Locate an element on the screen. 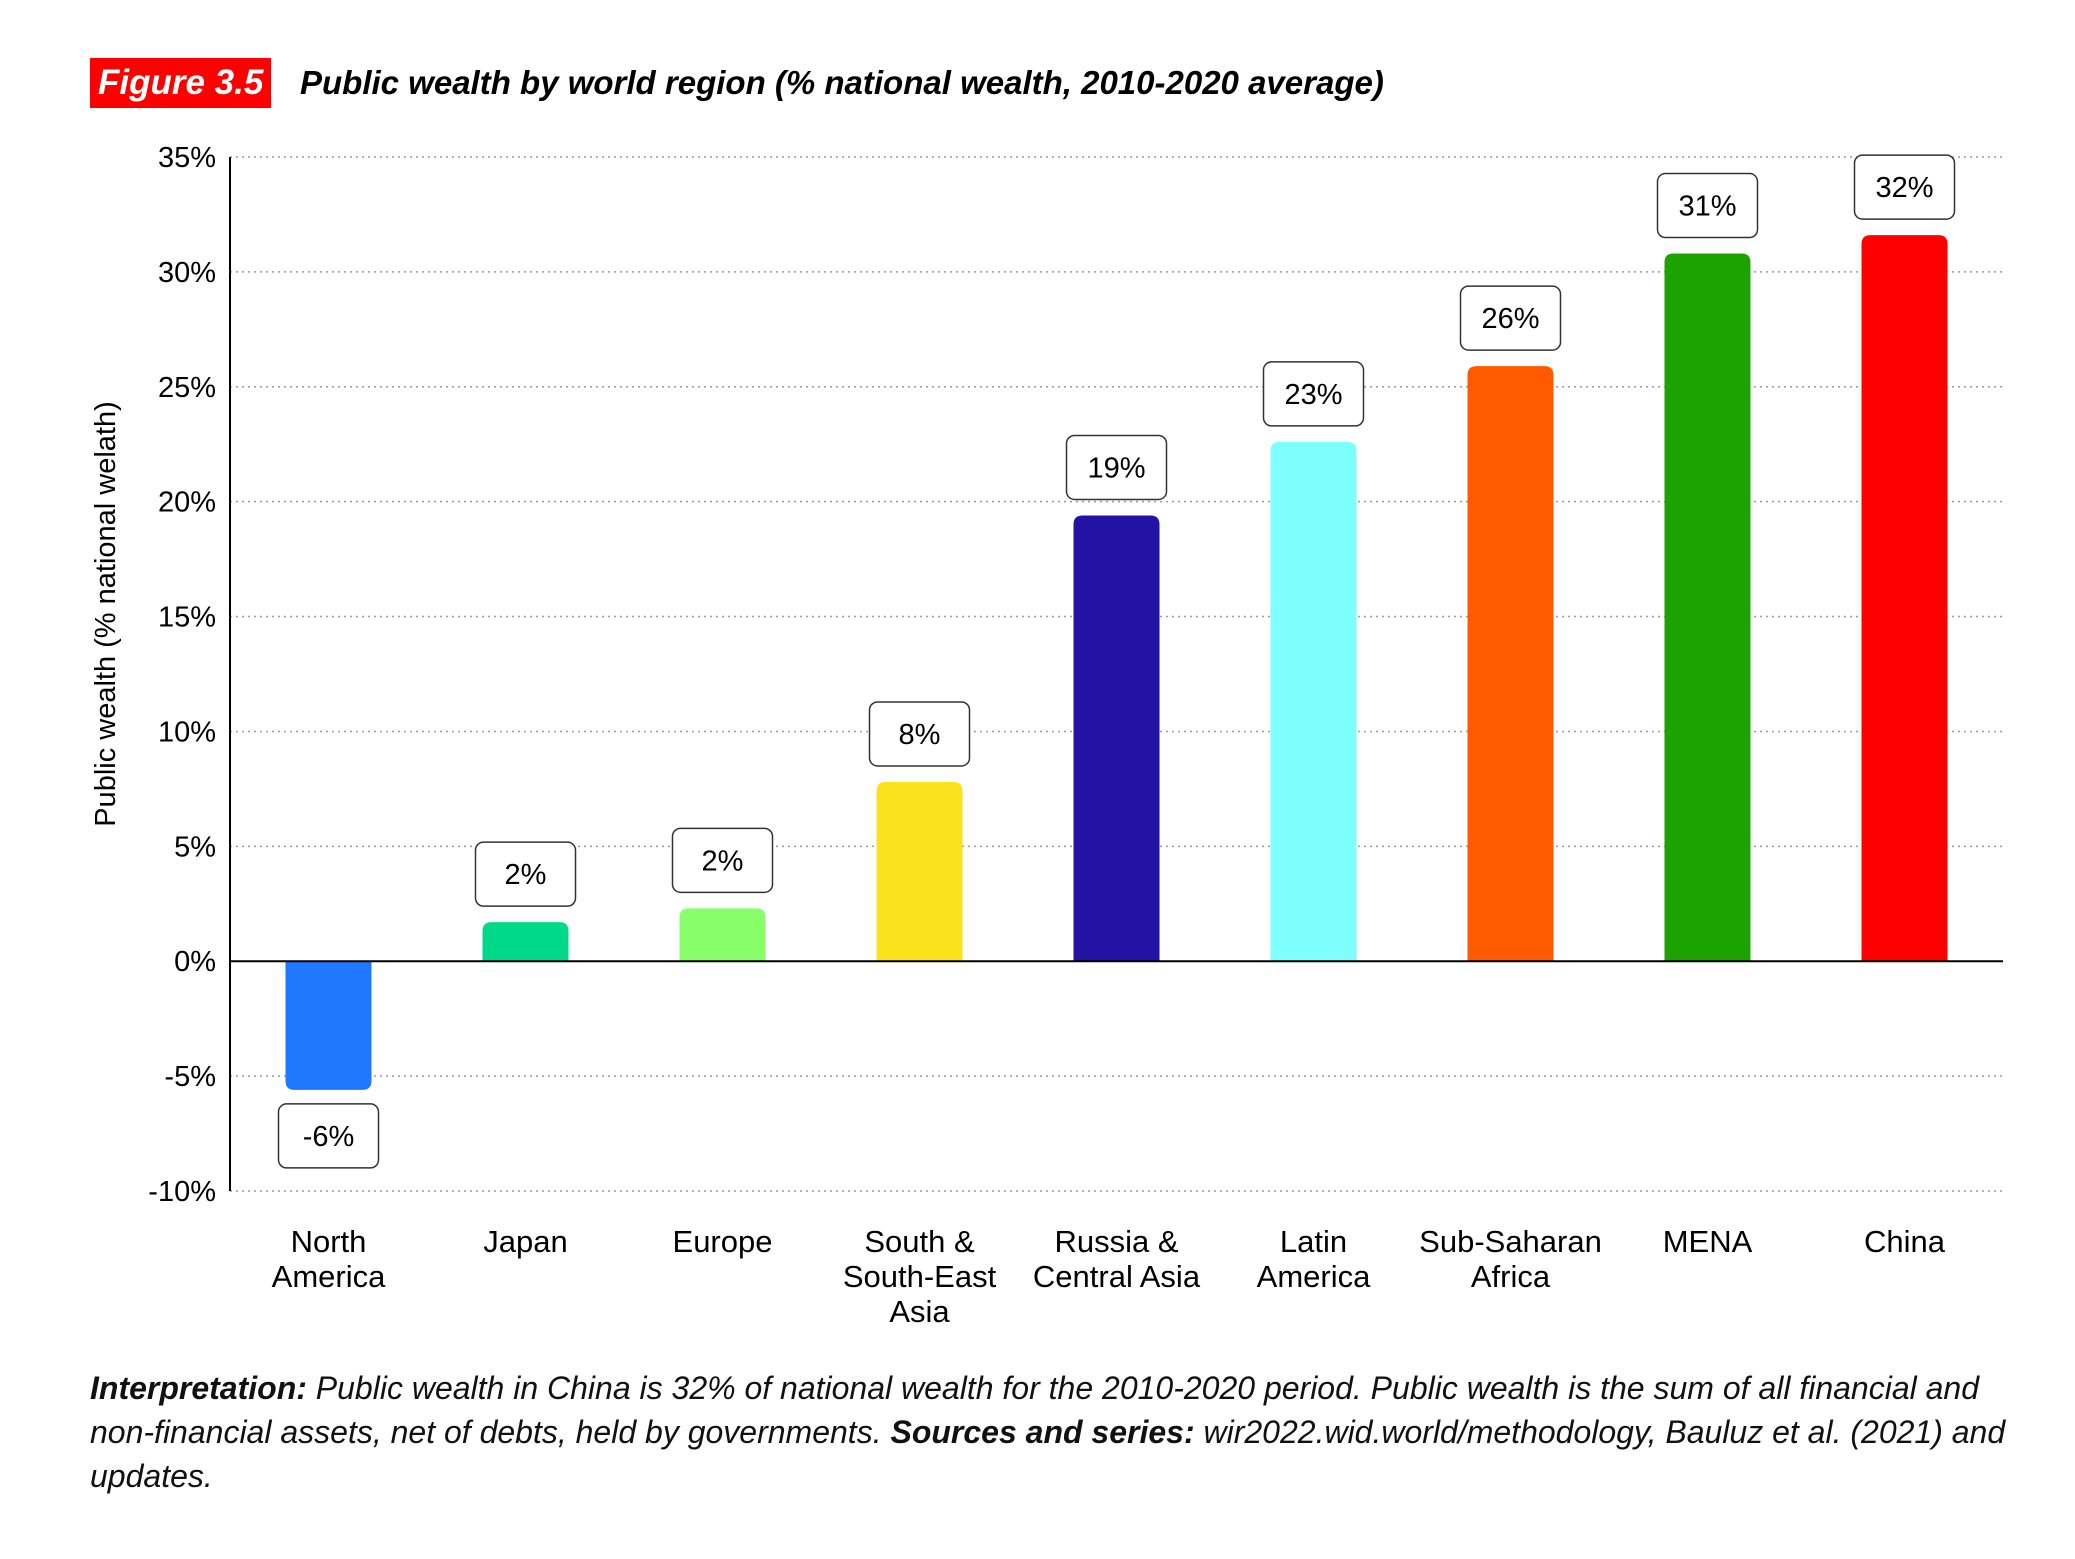 This screenshot has height=1559, width=2075. interpretation-label: Interpretation: is located at coordinates (198, 1388).